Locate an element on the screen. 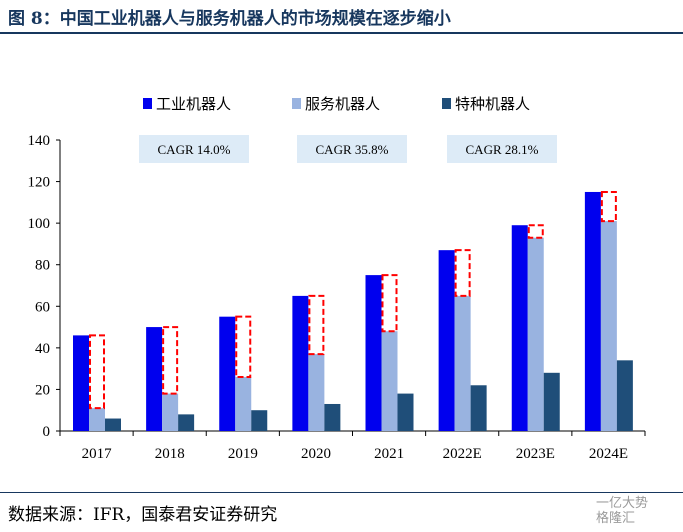 This screenshot has height=532, width=683. x-tick-label: 2021 is located at coordinates (389, 454).